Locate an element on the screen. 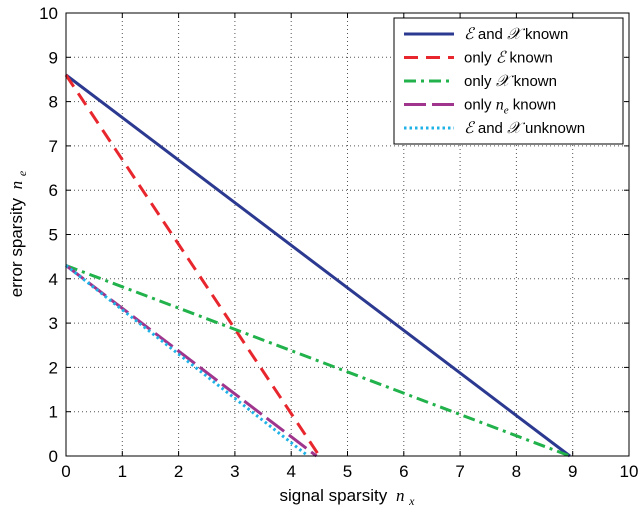 This screenshot has width=641, height=512. y-axis-label-text: error sparsity is located at coordinates (16, 248).